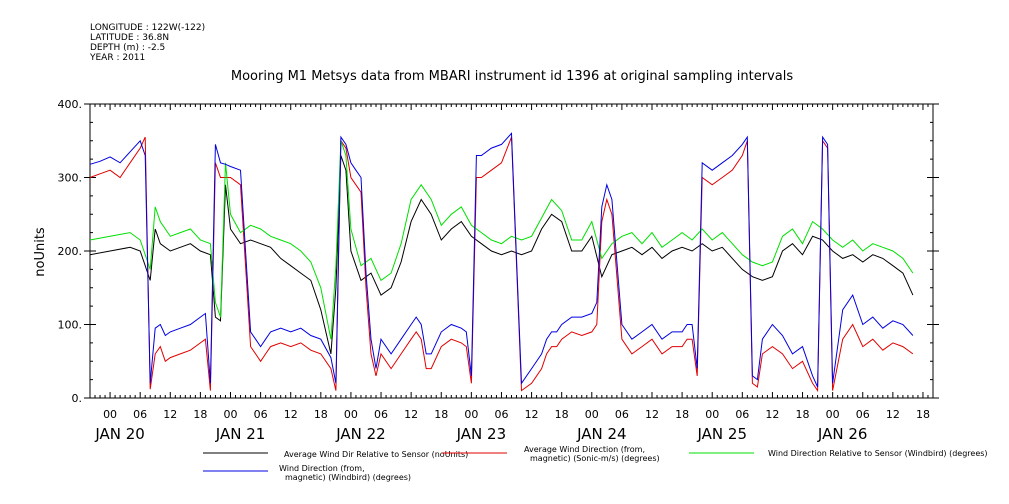 This screenshot has width=1009, height=504. I want to click on x-day-label: JAN 21, so click(240, 434).